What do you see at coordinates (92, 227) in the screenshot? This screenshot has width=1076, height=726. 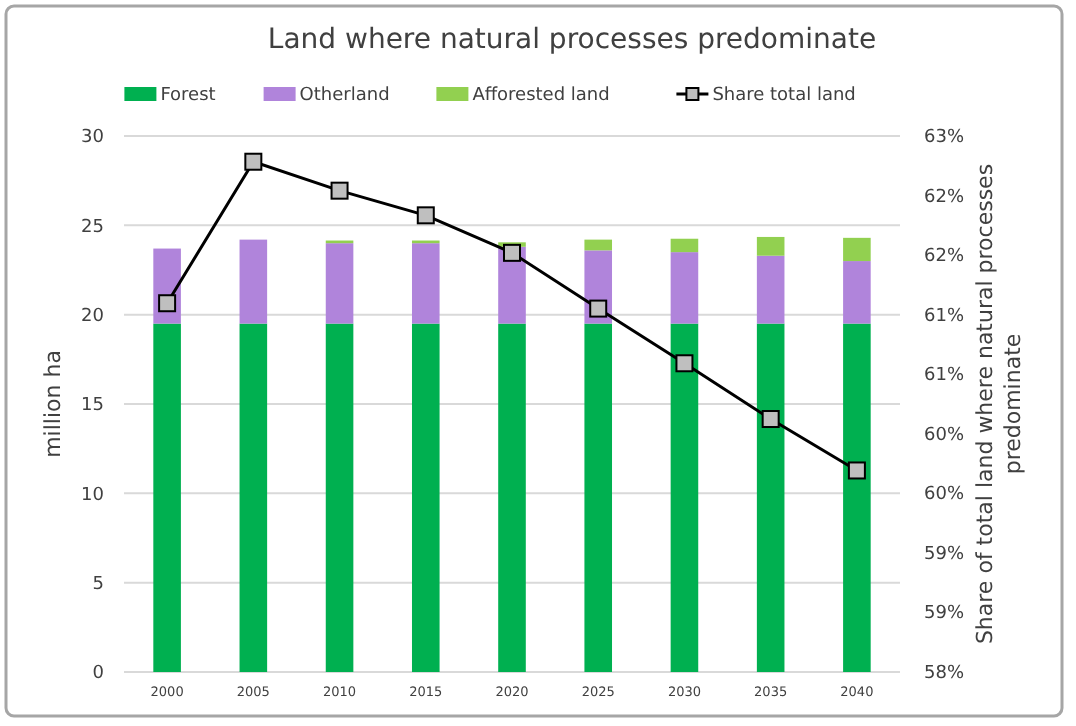 I see `y-tick-label: 25` at bounding box center [92, 227].